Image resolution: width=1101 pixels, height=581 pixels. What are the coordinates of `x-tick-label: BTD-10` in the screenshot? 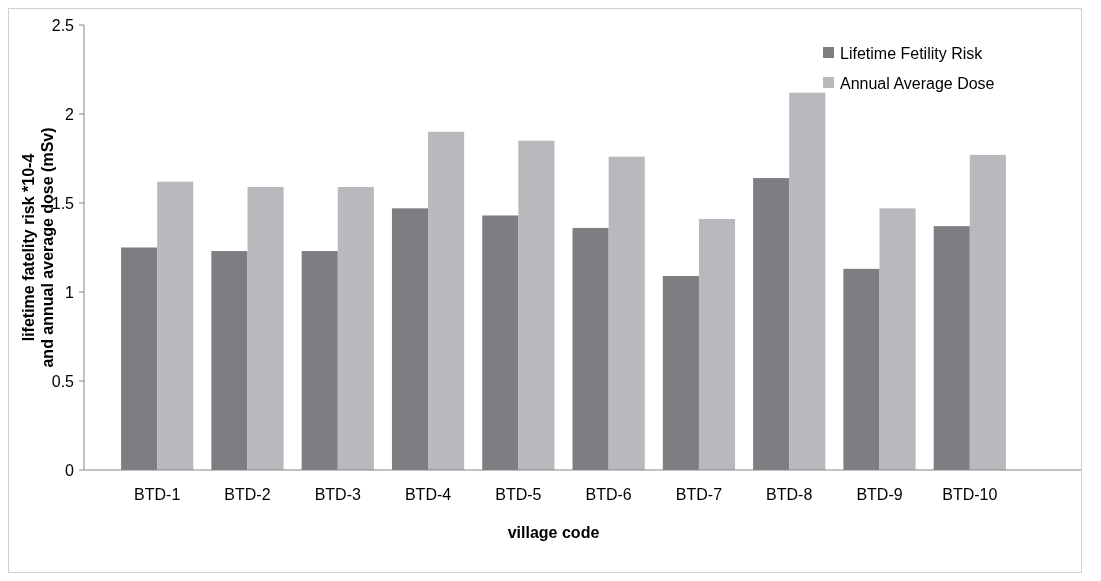 It's located at (970, 494).